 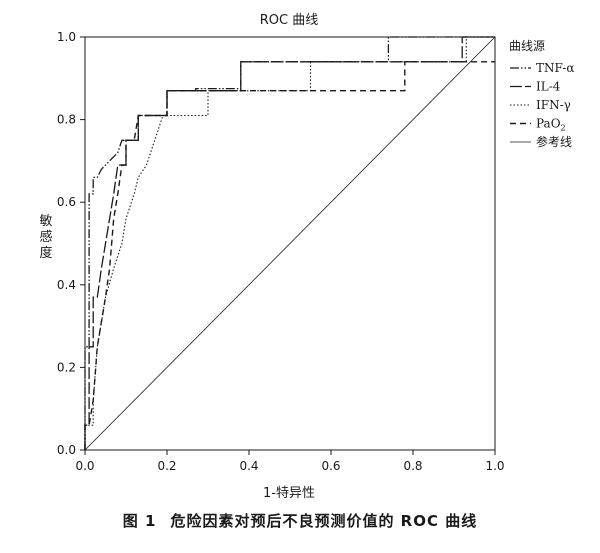 I want to click on chart-title: ROC 曲线, so click(x=289, y=20).